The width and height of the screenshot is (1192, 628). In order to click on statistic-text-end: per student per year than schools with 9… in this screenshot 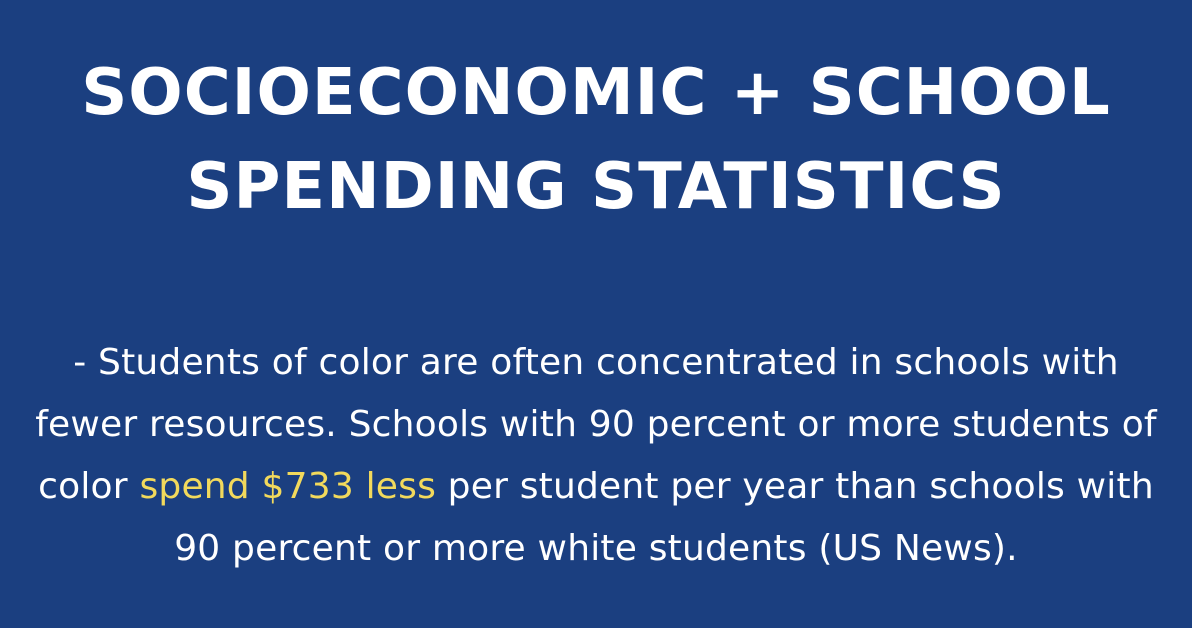, I will do `click(664, 517)`.